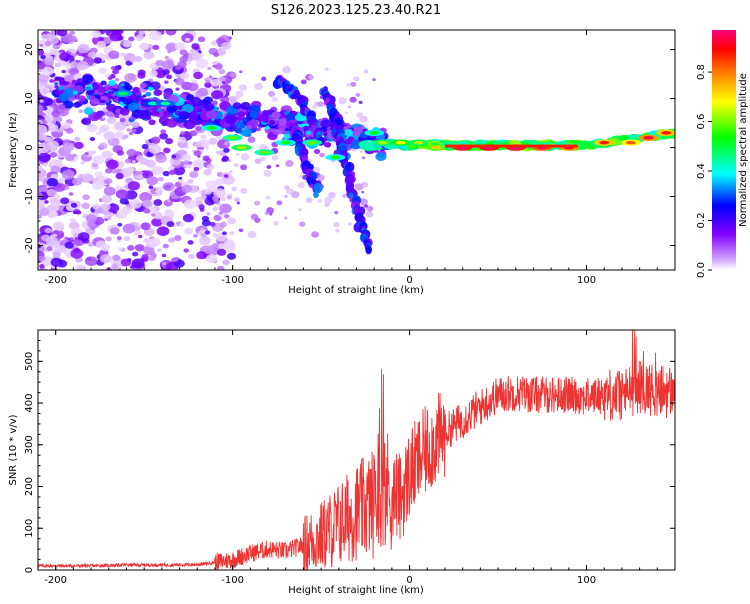 This screenshot has height=604, width=750. What do you see at coordinates (409, 280) in the screenshot?
I see `x-tick-label: 0` at bounding box center [409, 280].